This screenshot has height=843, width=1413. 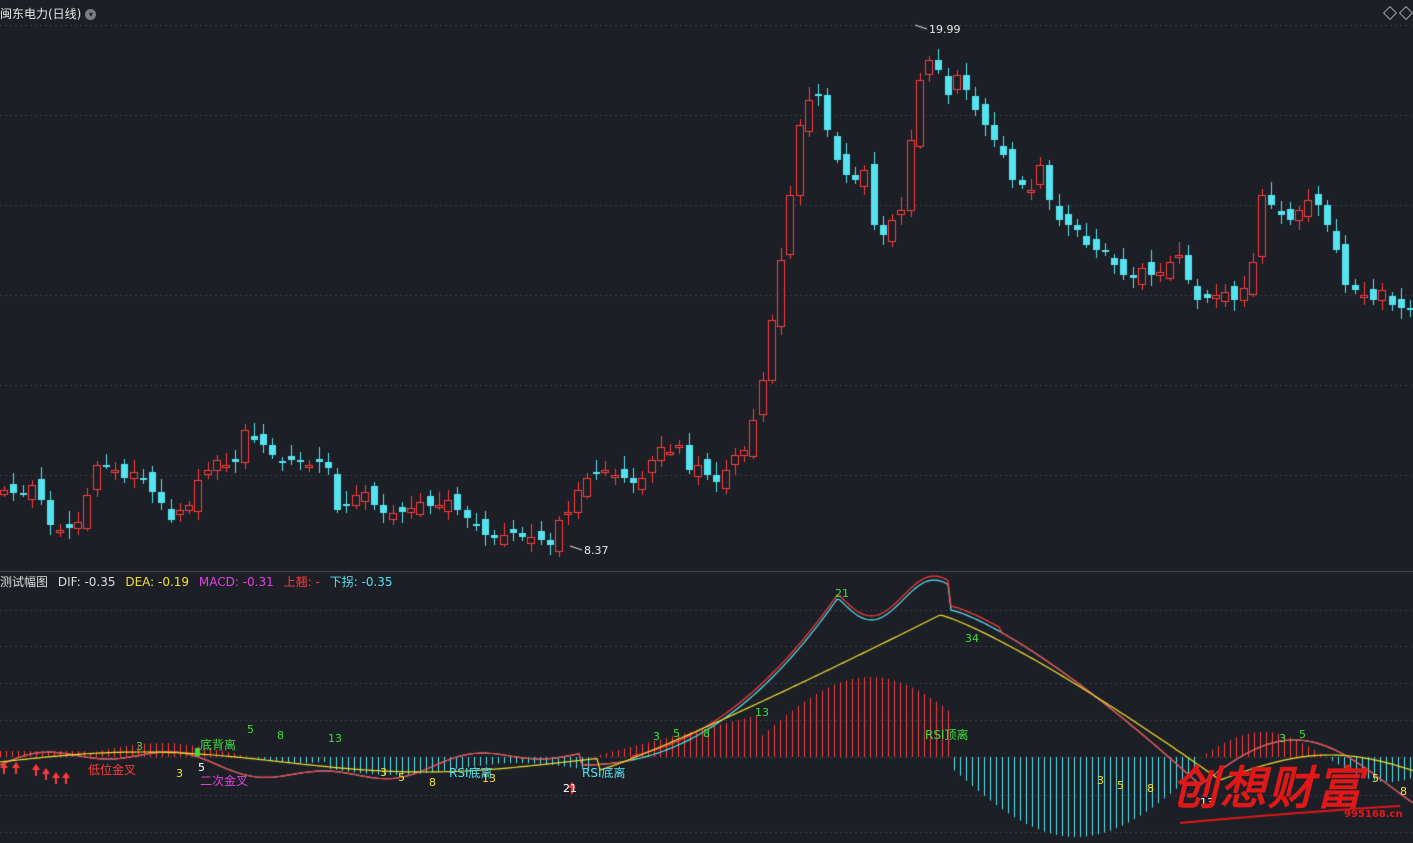 What do you see at coordinates (301, 582) in the screenshot?
I see `up-value: 上翘: -` at bounding box center [301, 582].